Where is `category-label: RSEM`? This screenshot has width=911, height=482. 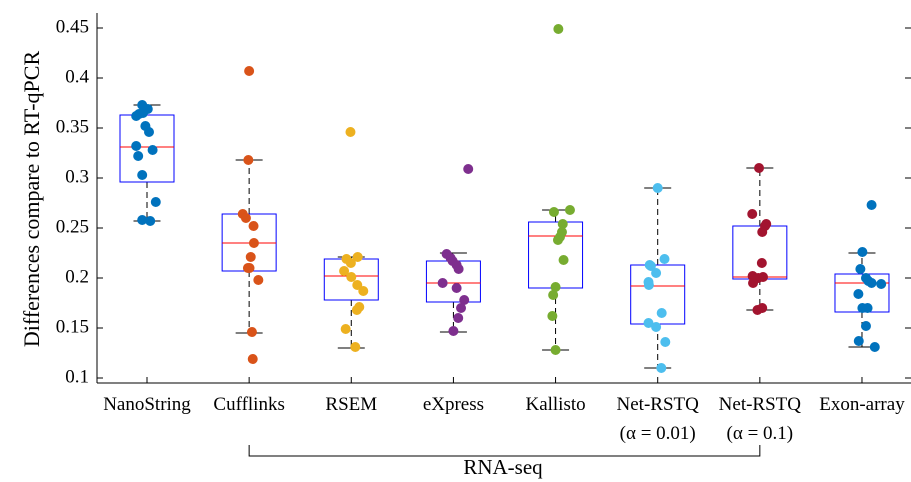
category-label: RSEM is located at coordinates (351, 404).